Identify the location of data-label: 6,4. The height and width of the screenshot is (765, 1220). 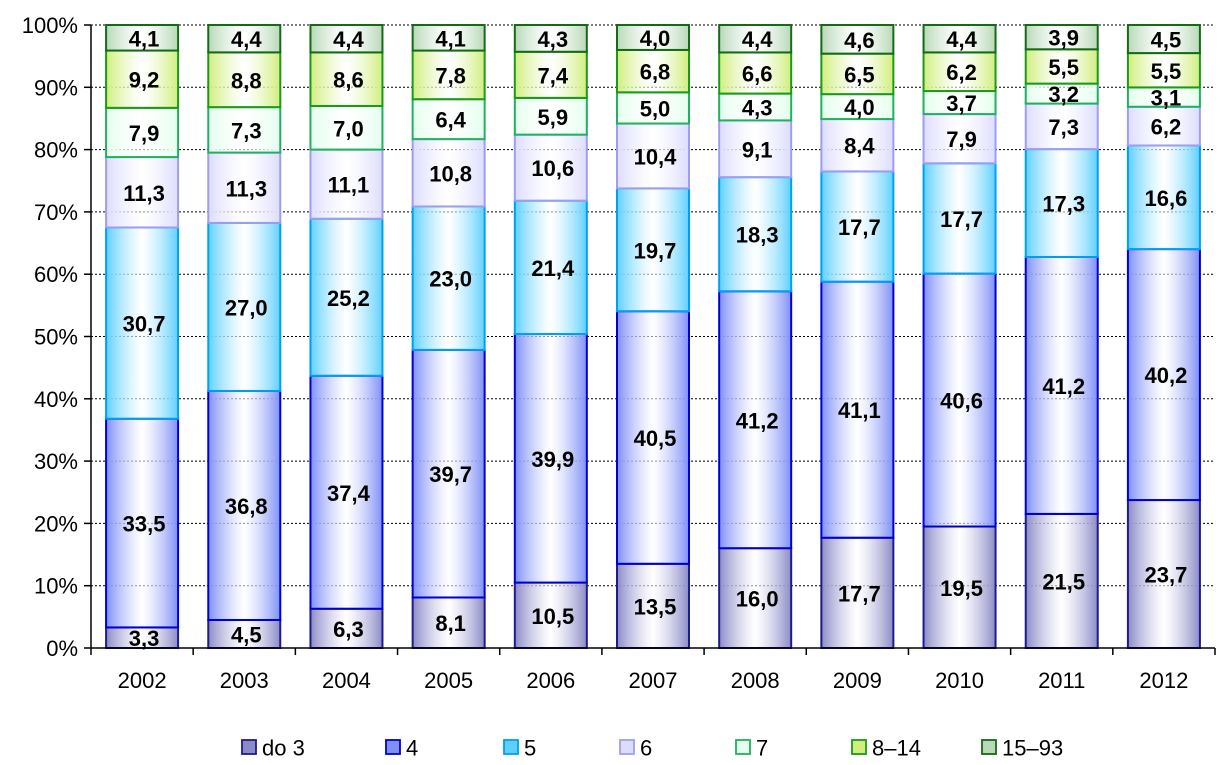
(450, 120).